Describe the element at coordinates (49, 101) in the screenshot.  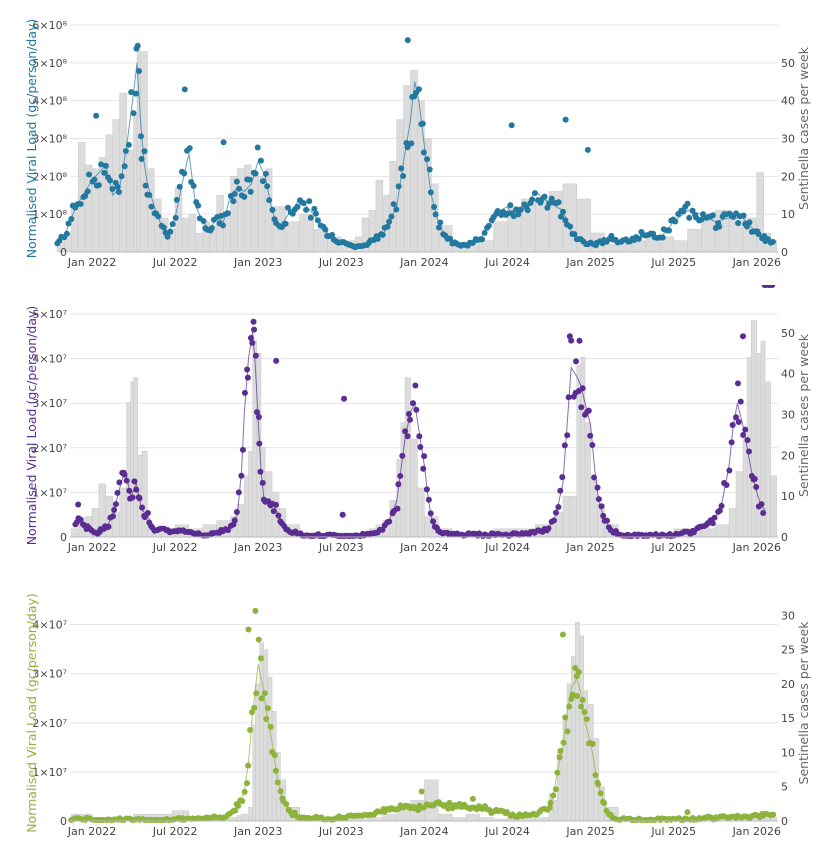
I see `svg-text: 4×10⁸` at that location.